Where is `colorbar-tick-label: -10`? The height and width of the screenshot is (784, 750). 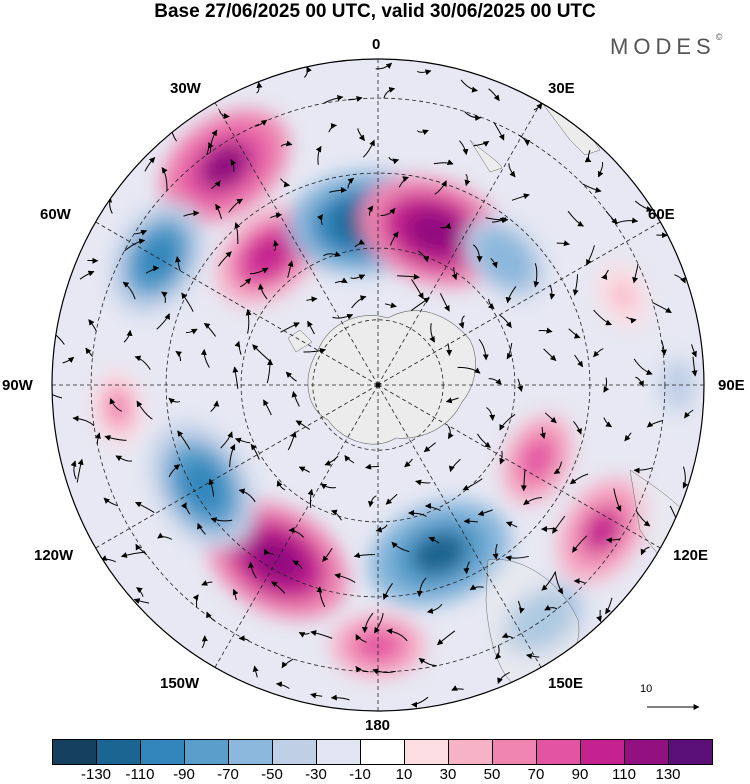 colorbar-tick-label: -10 is located at coordinates (360, 774).